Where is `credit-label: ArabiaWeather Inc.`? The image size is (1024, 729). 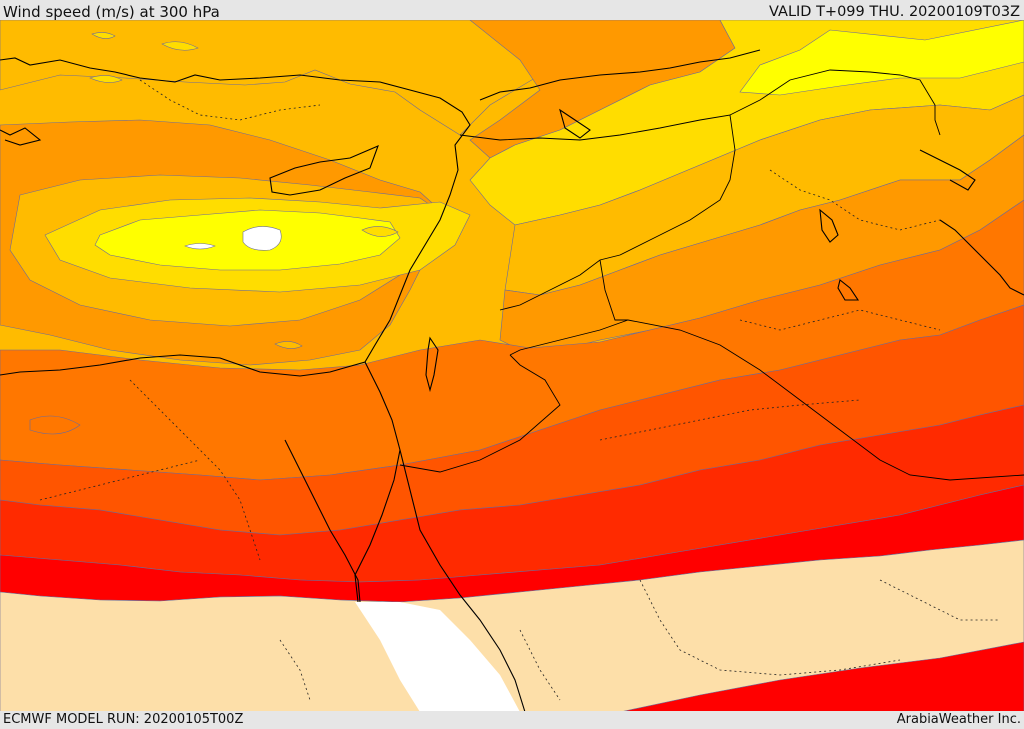
credit-label: ArabiaWeather Inc. is located at coordinates (958, 719).